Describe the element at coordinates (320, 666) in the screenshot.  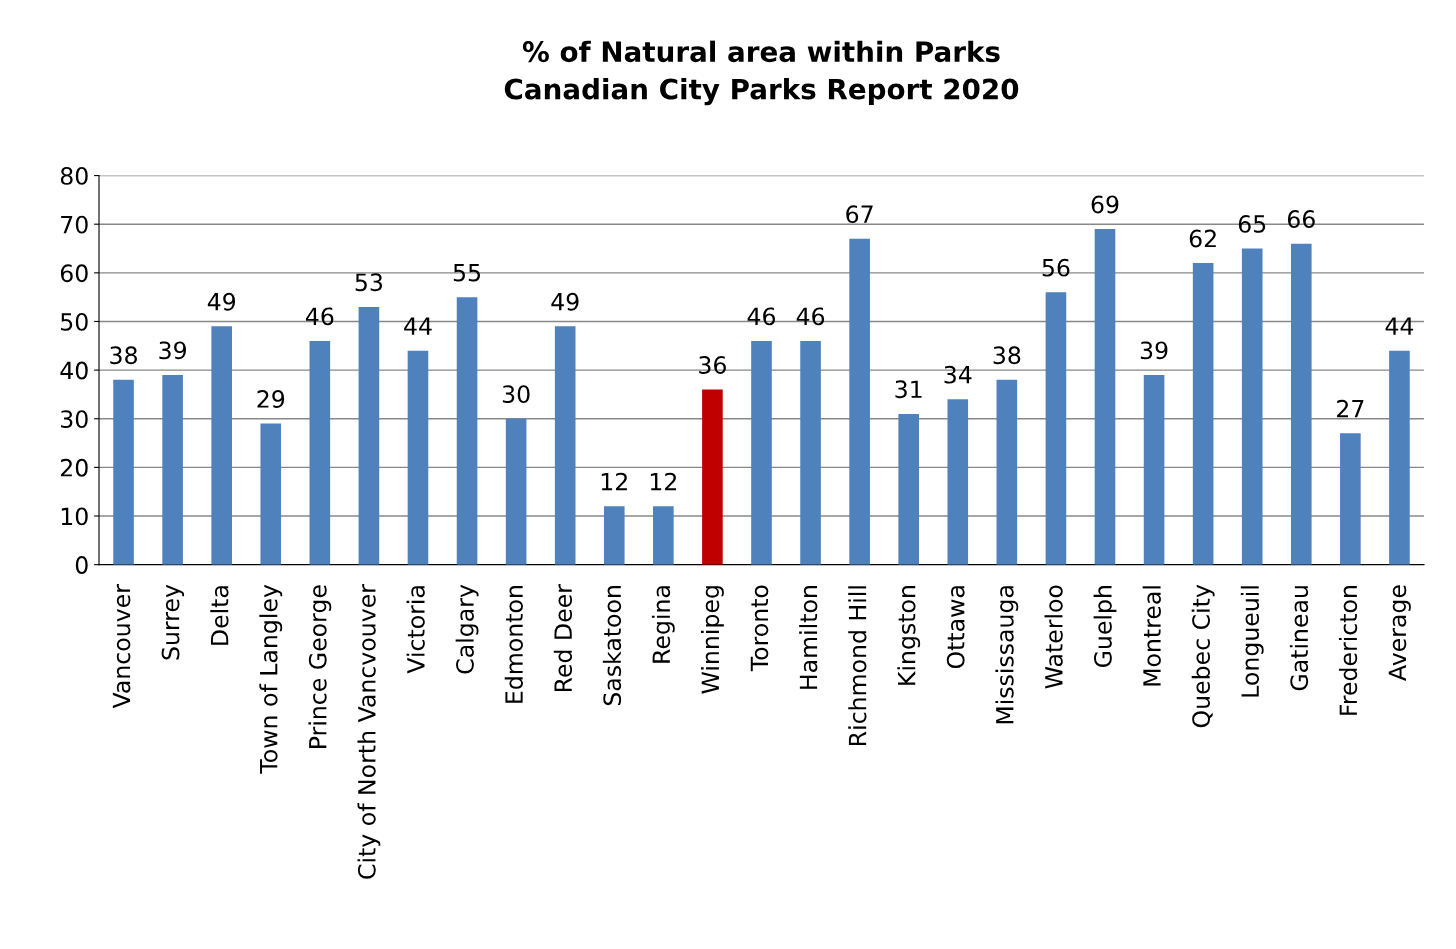
I see `x-tick-label: Prince George` at that location.